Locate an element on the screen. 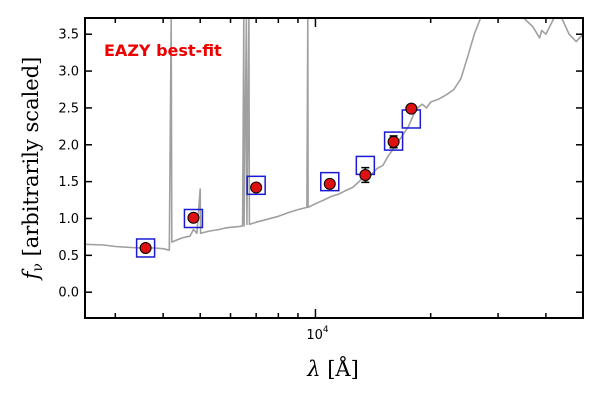 Image resolution: width=600 pixels, height=400 pixels. x-axis-unit: [Å] is located at coordinates (340, 368).